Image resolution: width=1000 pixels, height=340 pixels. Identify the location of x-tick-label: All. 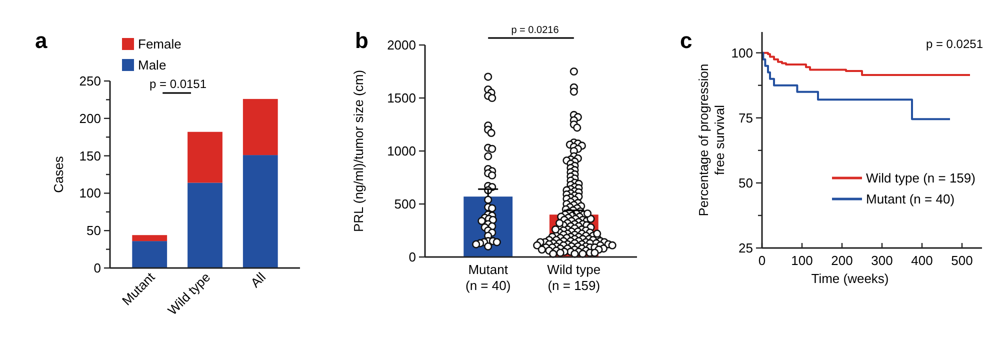
(258, 279).